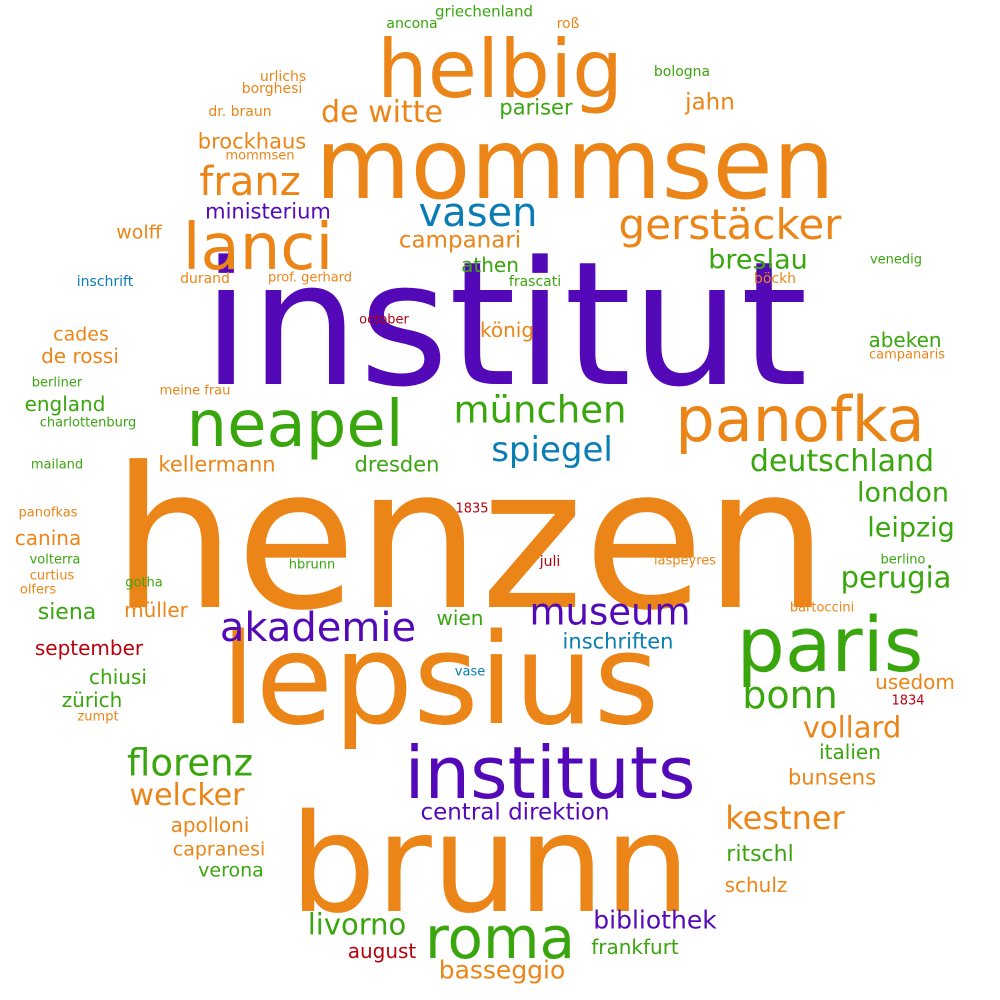 Image resolution: width=1000 pixels, height=1000 pixels. Describe the element at coordinates (55, 560) in the screenshot. I see `word-volterra-88: volterra` at that location.